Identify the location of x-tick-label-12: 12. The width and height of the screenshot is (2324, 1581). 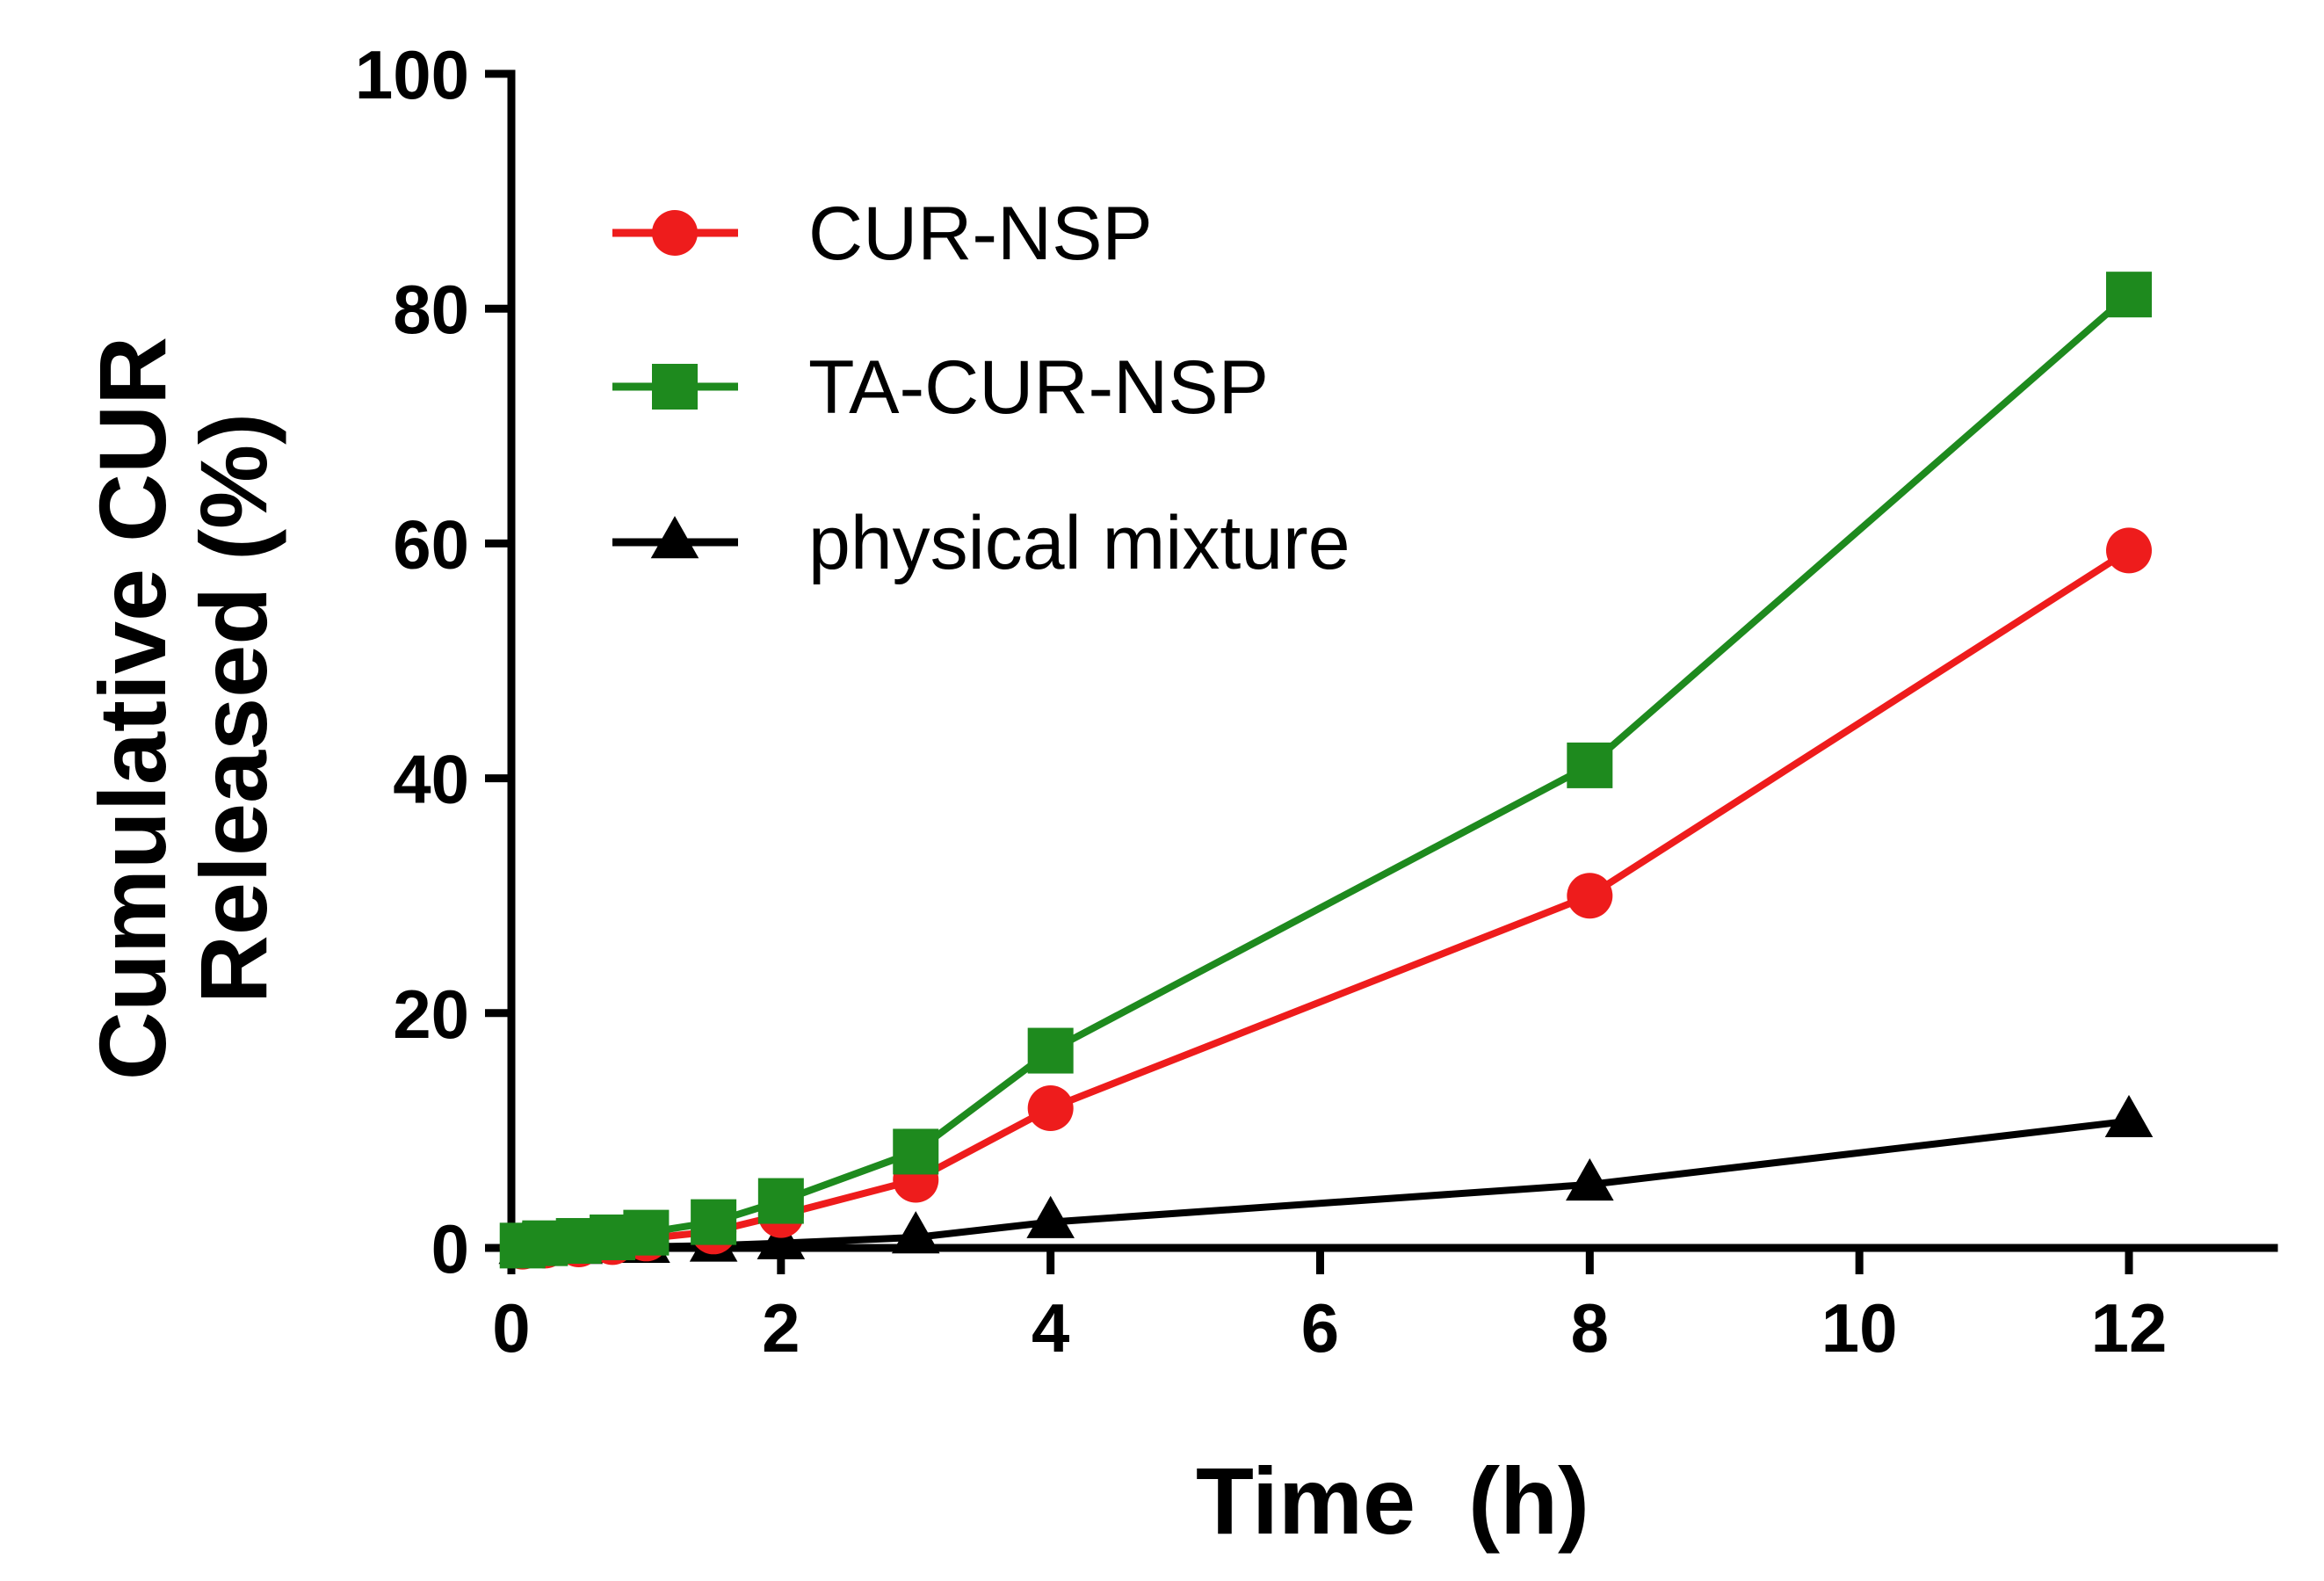
(2129, 1328).